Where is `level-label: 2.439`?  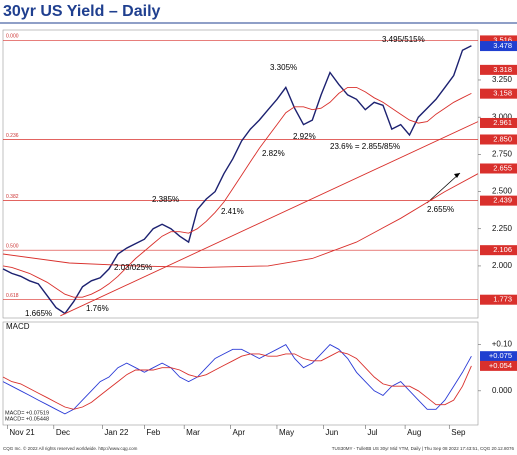
level-label: 2.439 is located at coordinates (502, 200).